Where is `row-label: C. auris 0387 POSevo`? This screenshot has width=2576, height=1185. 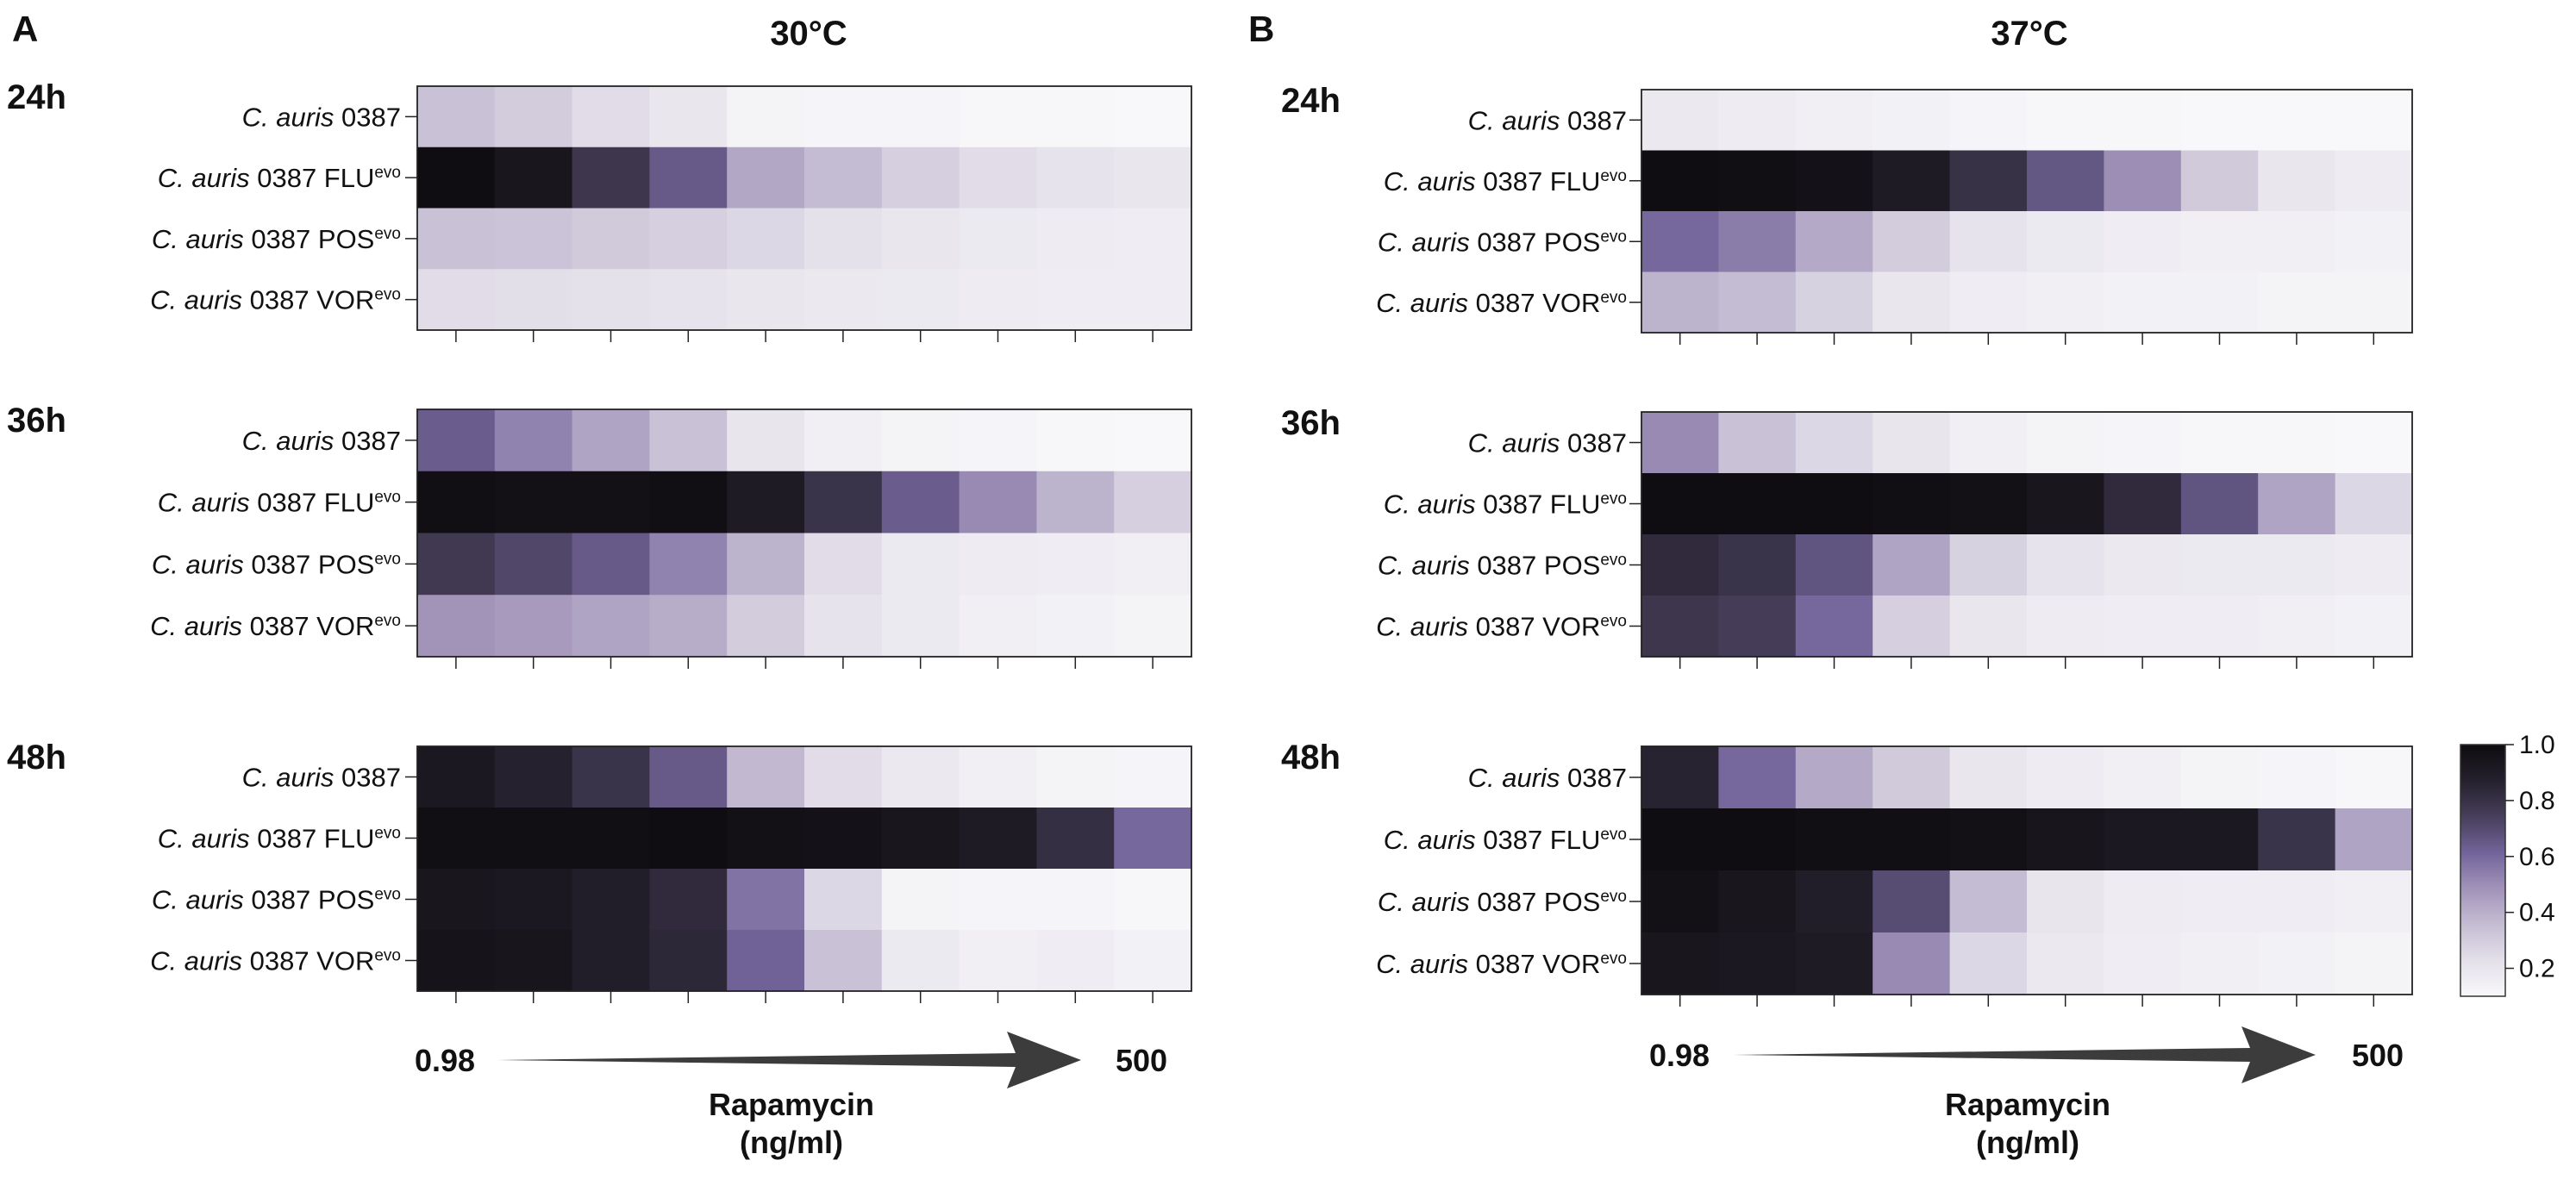 row-label: C. auris 0387 POSevo is located at coordinates (276, 239).